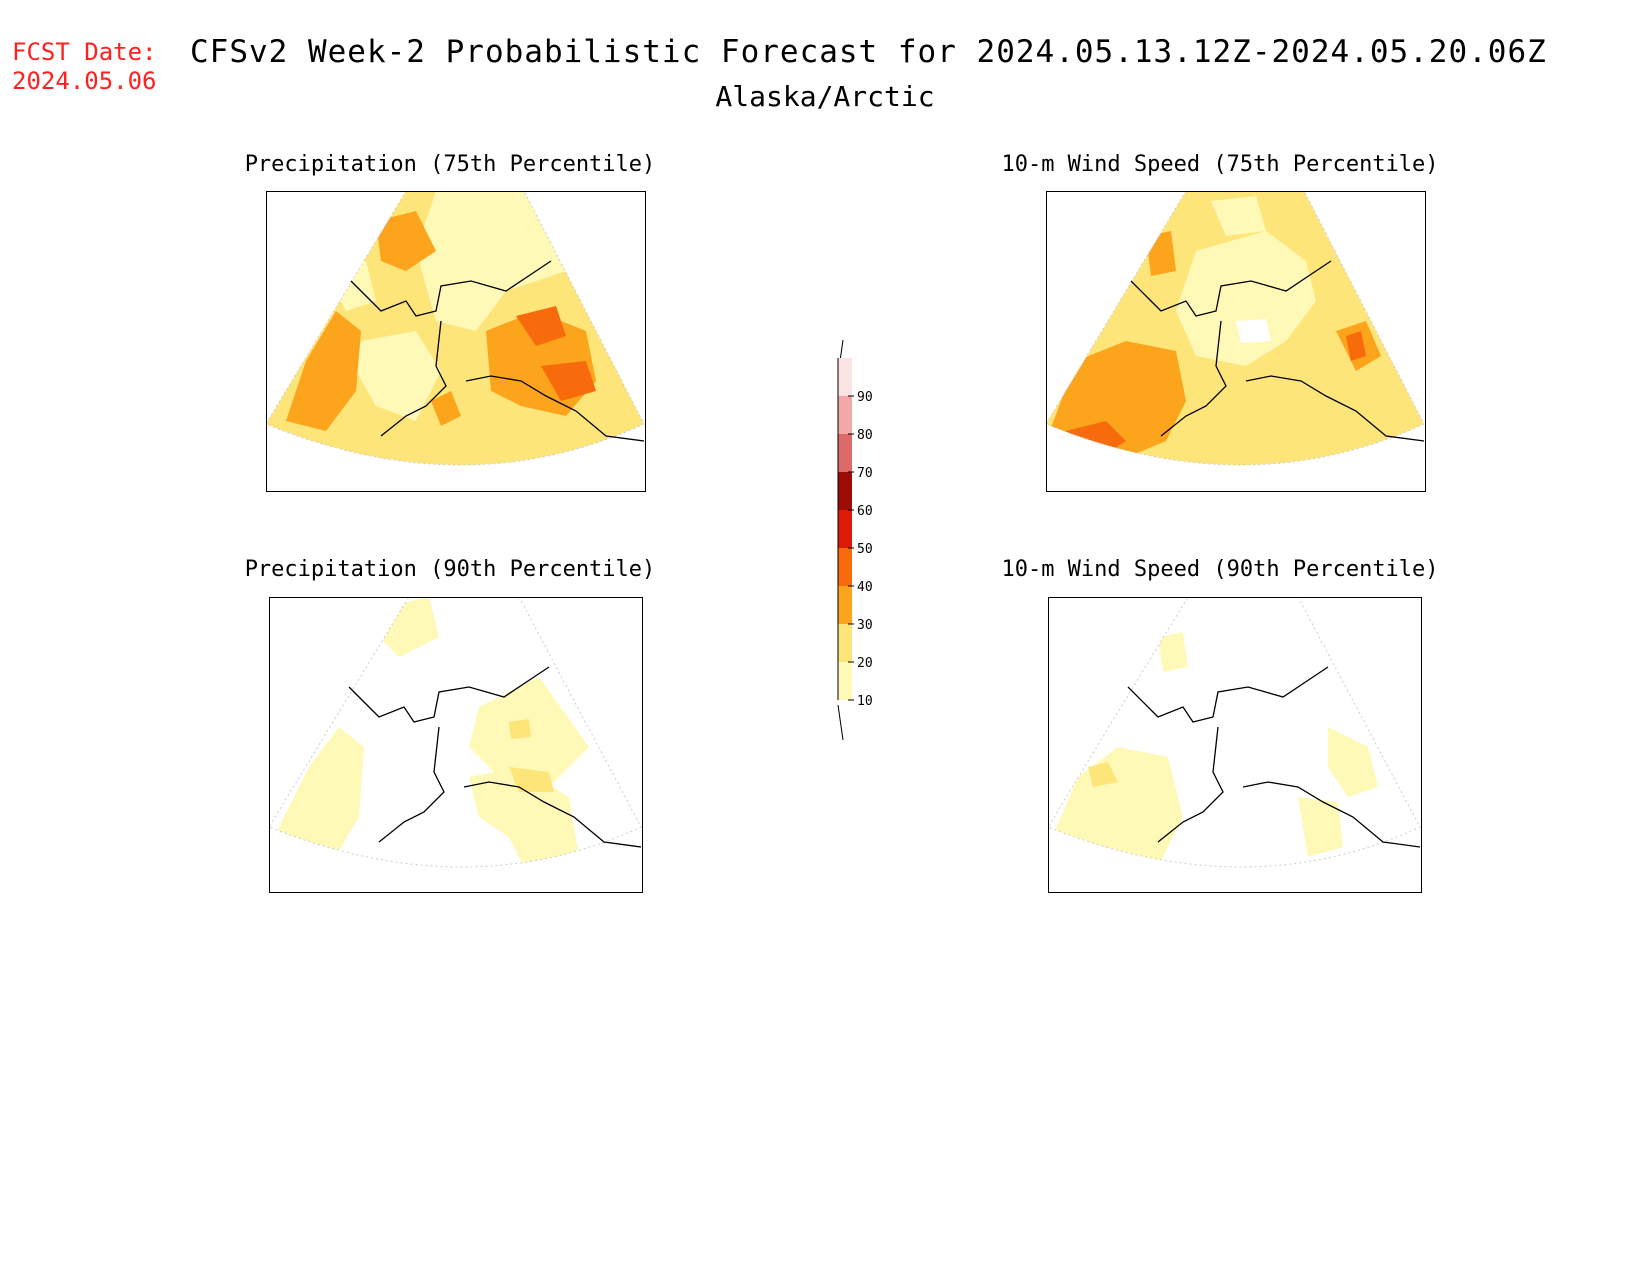  Describe the element at coordinates (455, 732) in the screenshot. I see `shading-precip90` at that location.